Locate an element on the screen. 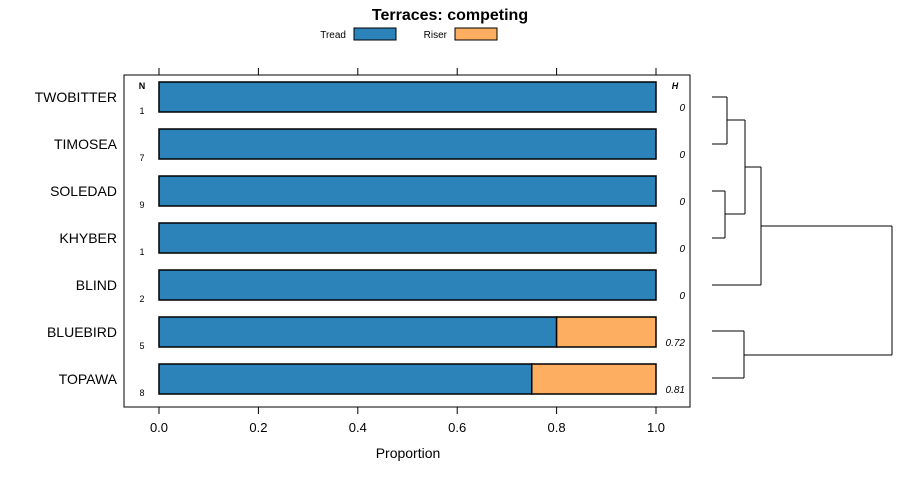 This screenshot has height=480, width=900. h-value: 0.81 is located at coordinates (675, 390).